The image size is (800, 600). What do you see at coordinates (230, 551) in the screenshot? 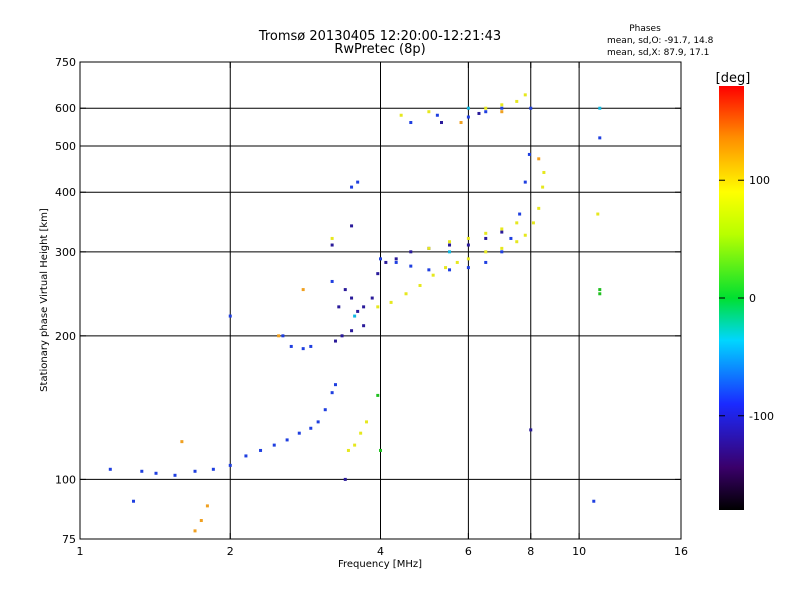
I see `x-tick-label: 2` at bounding box center [230, 551].